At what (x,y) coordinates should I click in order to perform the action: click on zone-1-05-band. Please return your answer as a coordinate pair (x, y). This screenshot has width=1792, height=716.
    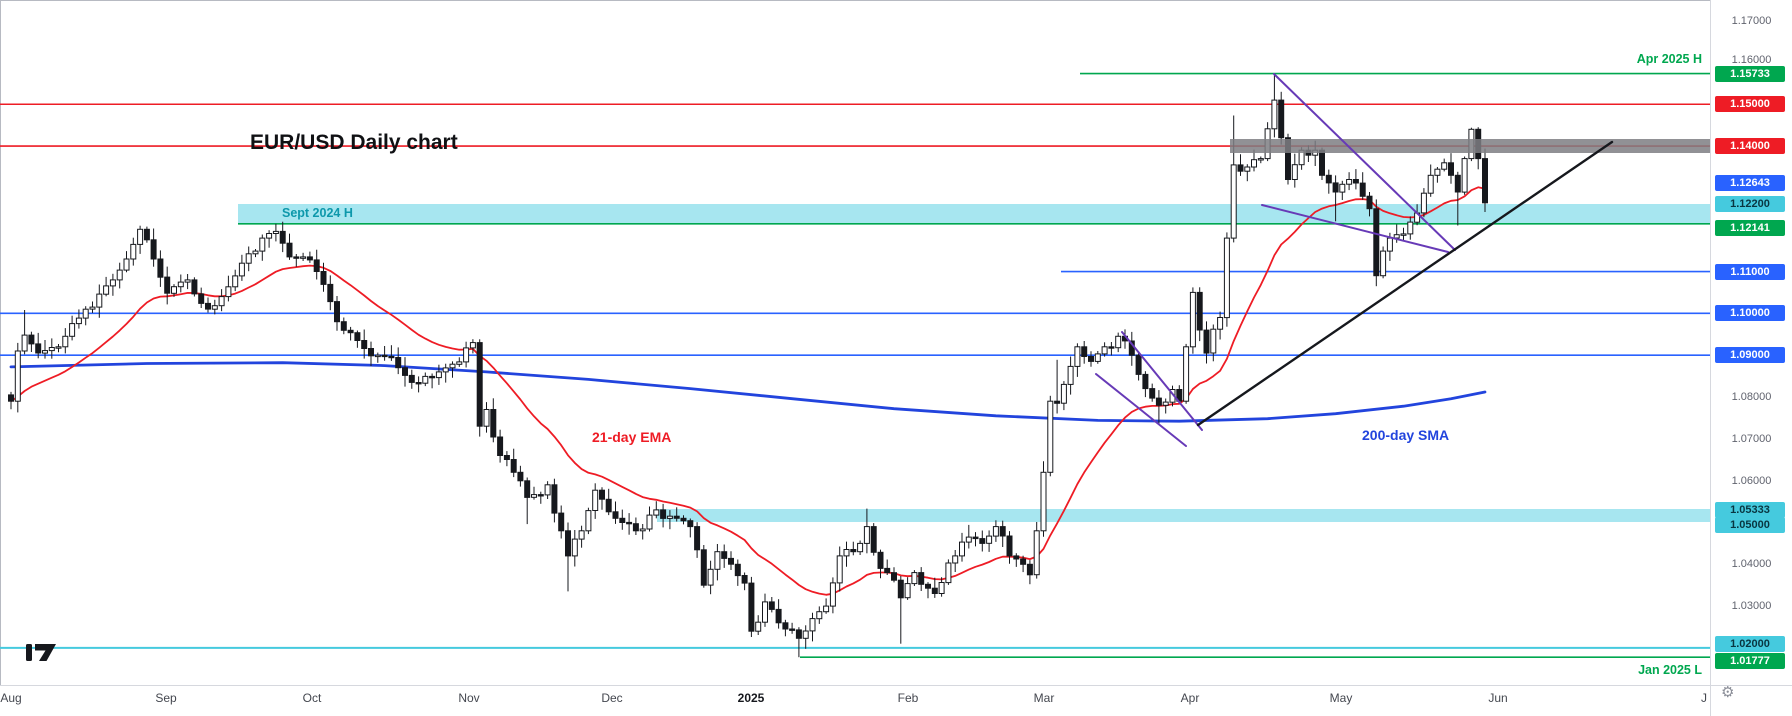
    Looking at the image, I should click on (1183, 515).